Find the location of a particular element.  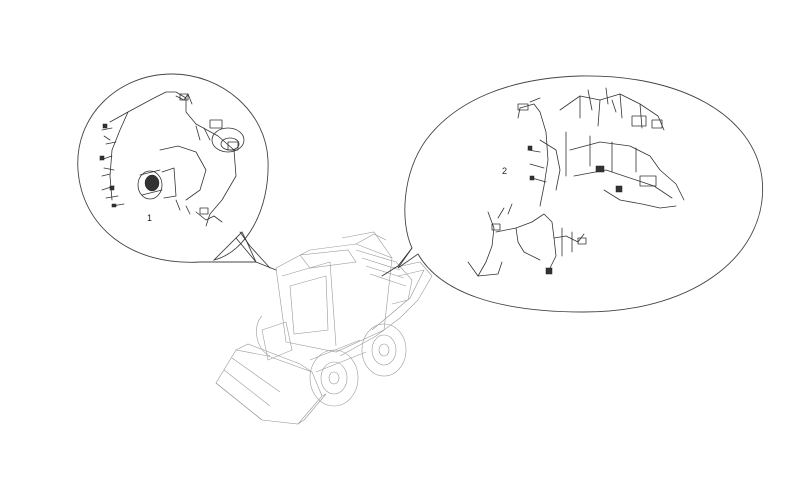

front-wheel is located at coordinates (334, 378).